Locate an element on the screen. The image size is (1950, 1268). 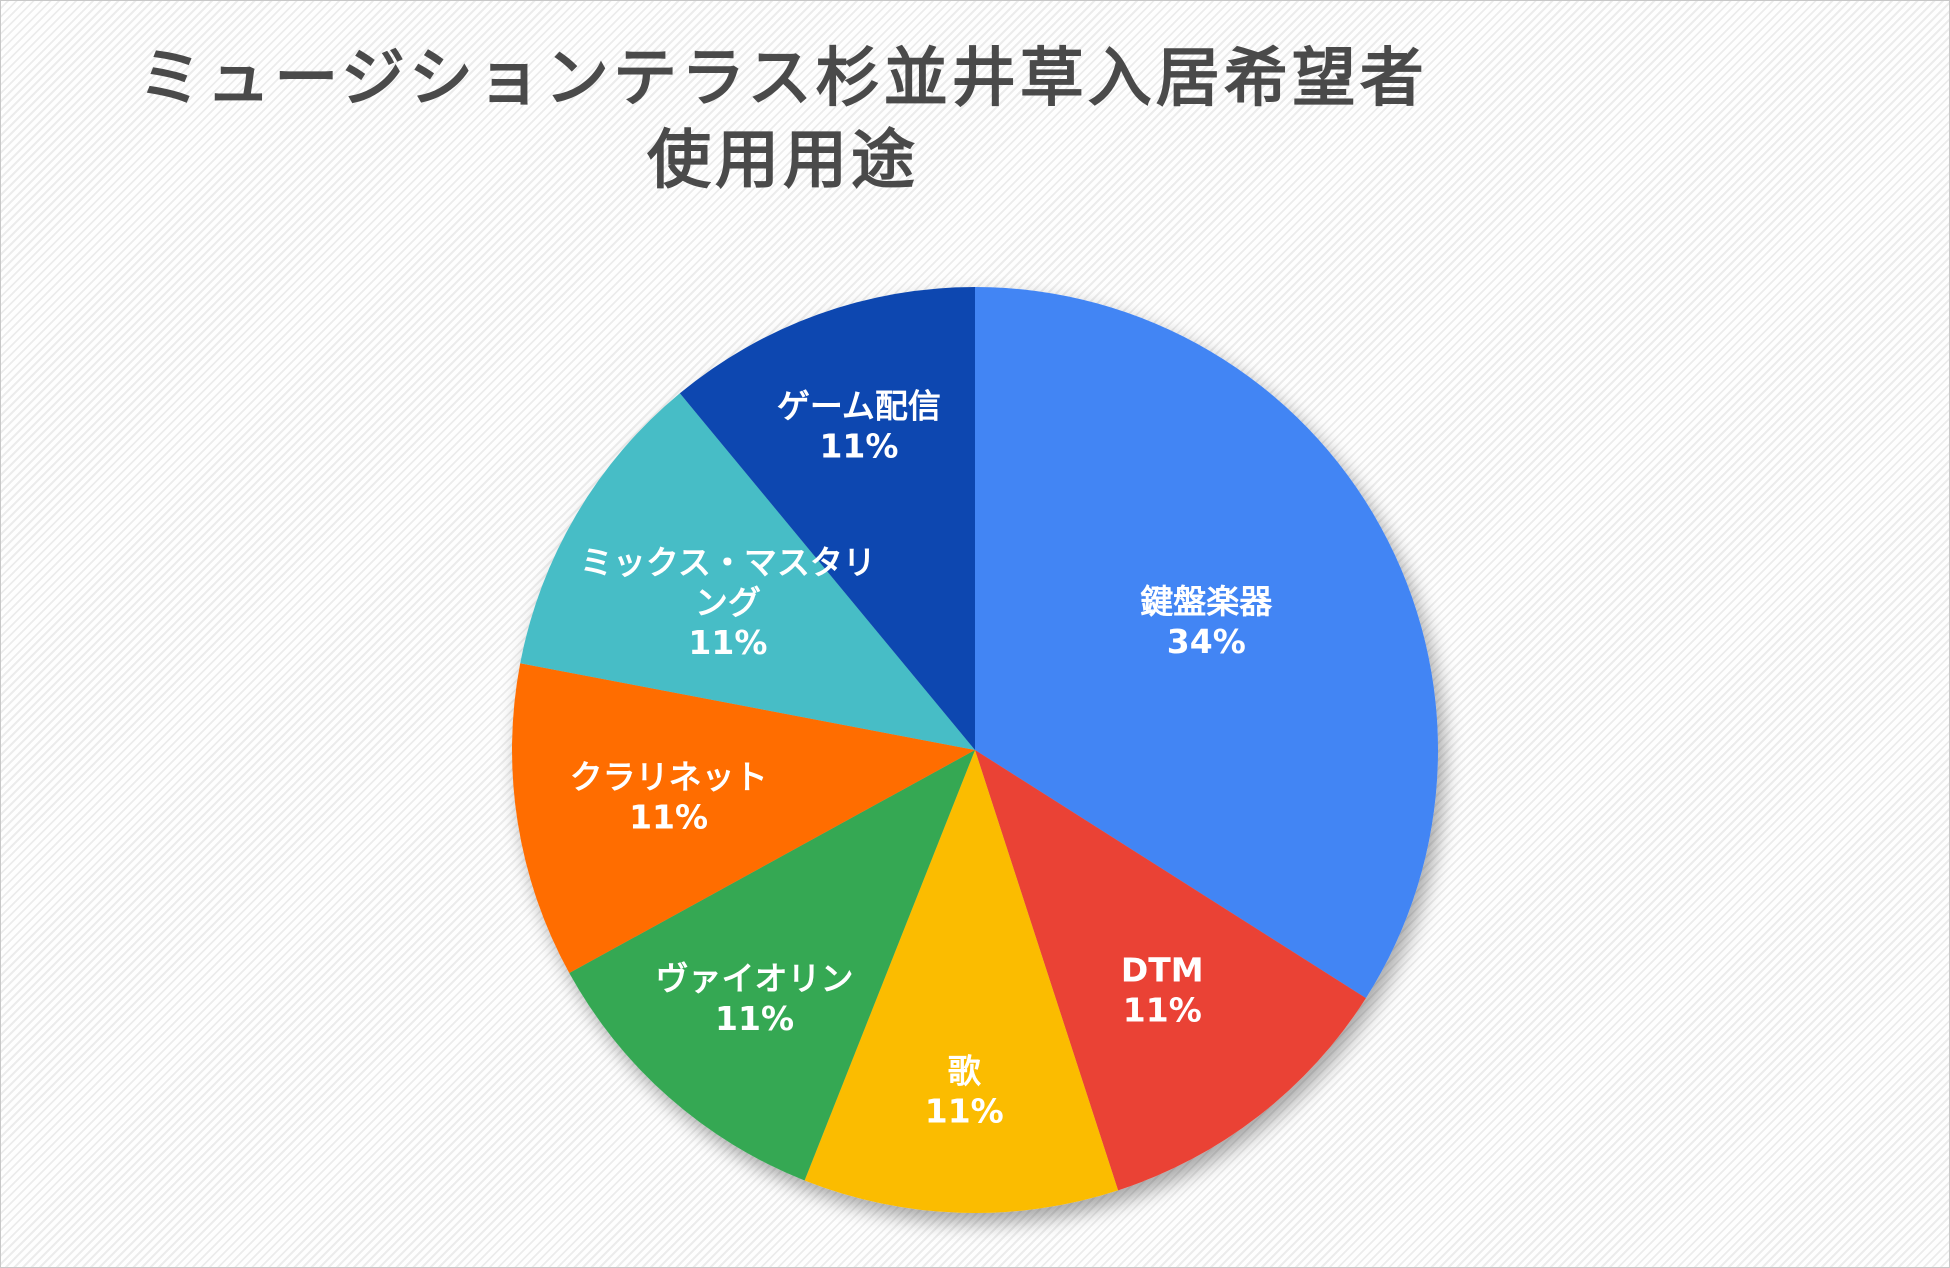
slice-label-5: クラリネット 11% is located at coordinates (669, 796).